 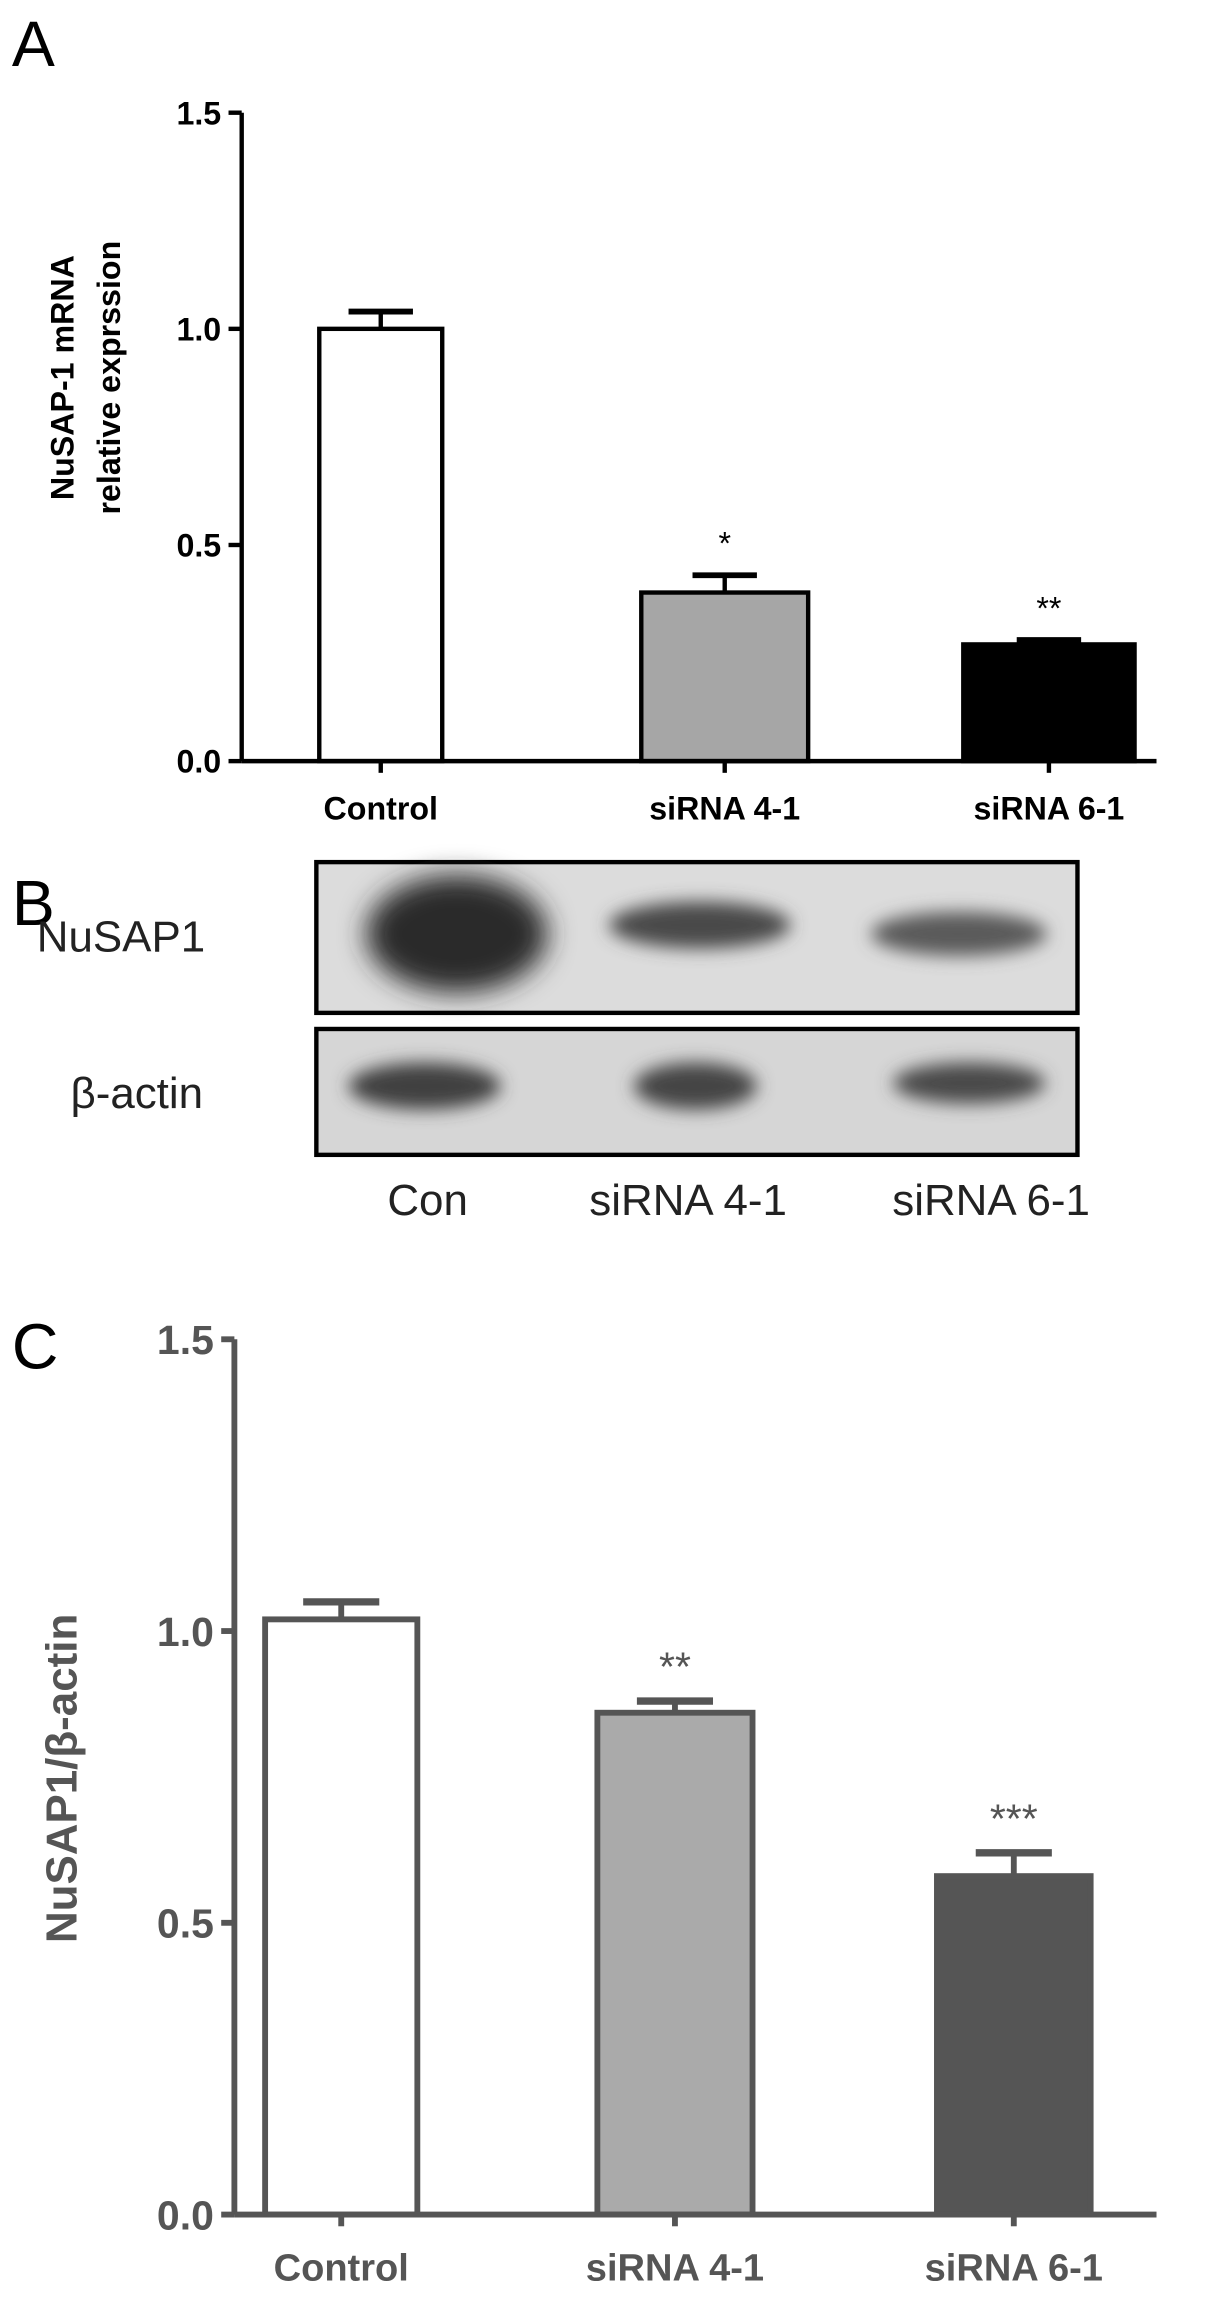 What do you see at coordinates (33, 44) in the screenshot?
I see `panel-label-a: A` at bounding box center [33, 44].